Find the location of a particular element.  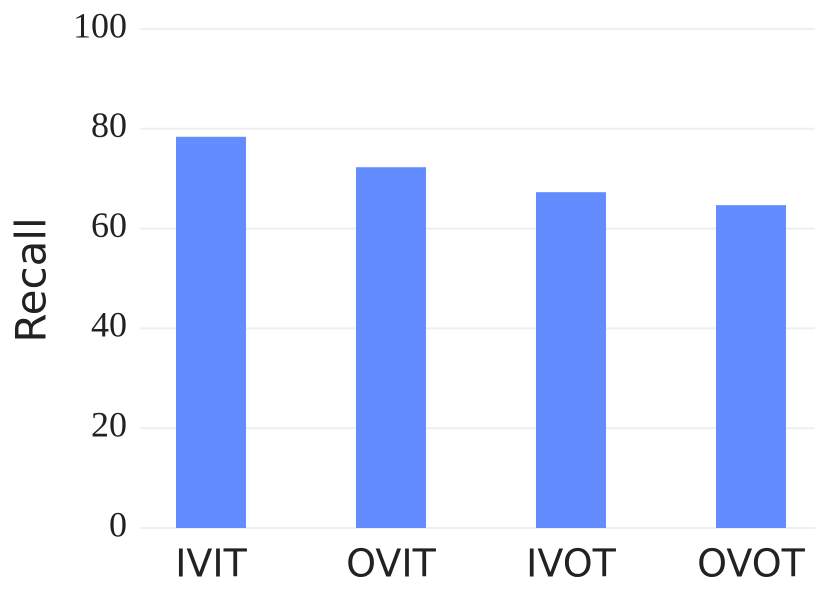

y-tick-label: 80 is located at coordinates (109, 125).